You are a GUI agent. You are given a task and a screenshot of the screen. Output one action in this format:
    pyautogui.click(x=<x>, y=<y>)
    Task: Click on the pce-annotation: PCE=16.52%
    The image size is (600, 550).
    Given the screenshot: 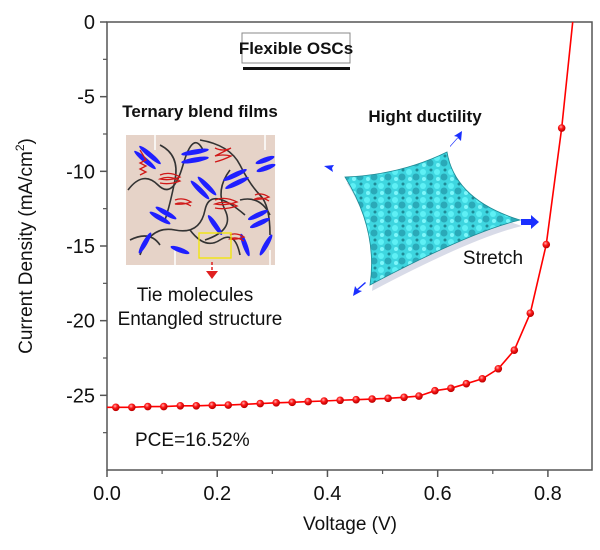 What is the action you would take?
    pyautogui.click(x=192, y=440)
    